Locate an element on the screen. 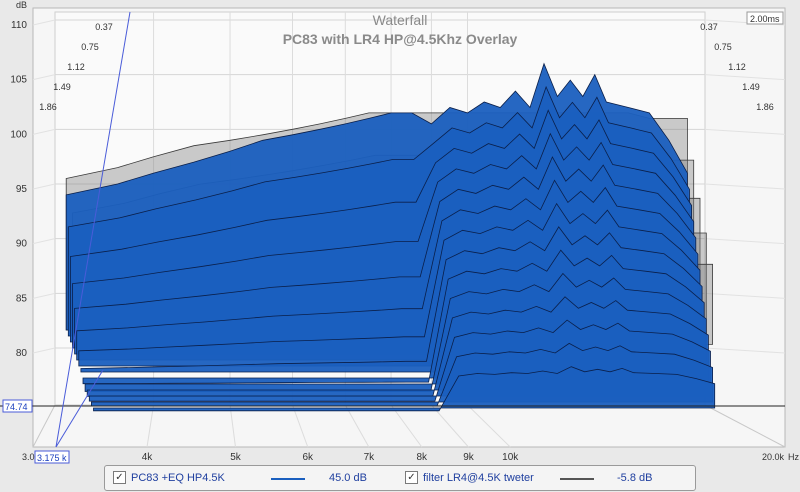  time-tick-label-right: 0.75 is located at coordinates (723, 47).